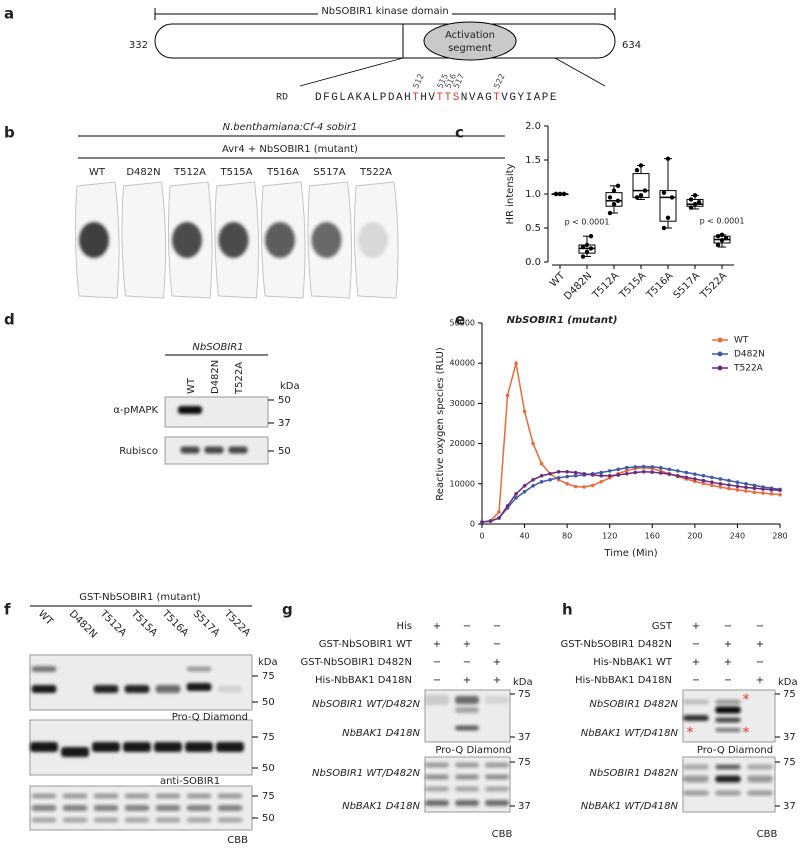  Describe the element at coordinates (237, 840) in the screenshot. I see `label: CBB` at that location.